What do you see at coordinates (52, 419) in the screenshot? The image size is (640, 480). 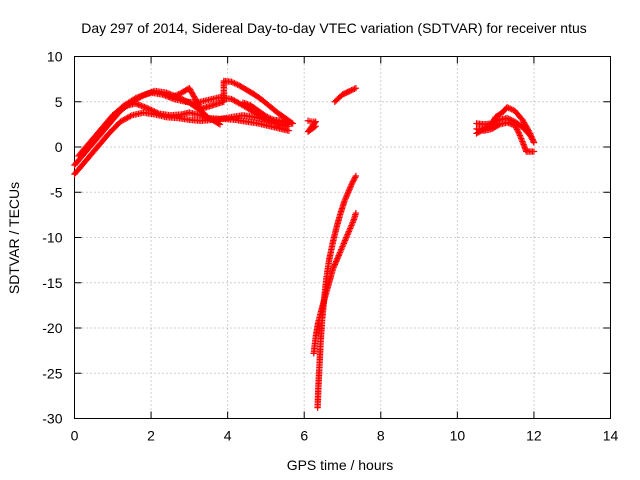 I see `y-tick-label: -30` at bounding box center [52, 419].